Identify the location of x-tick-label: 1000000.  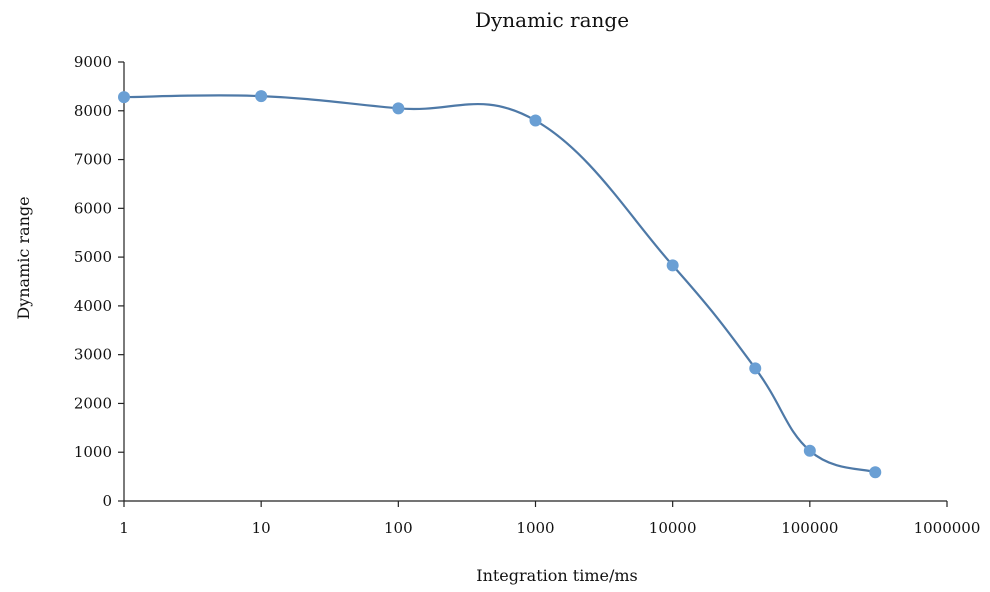
(947, 528).